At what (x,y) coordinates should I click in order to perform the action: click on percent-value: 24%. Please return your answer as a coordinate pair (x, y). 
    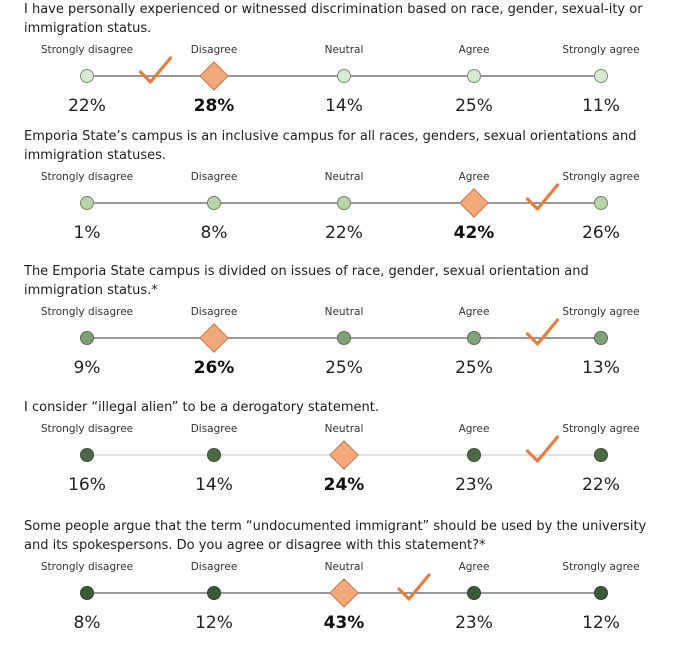
    Looking at the image, I should click on (344, 485).